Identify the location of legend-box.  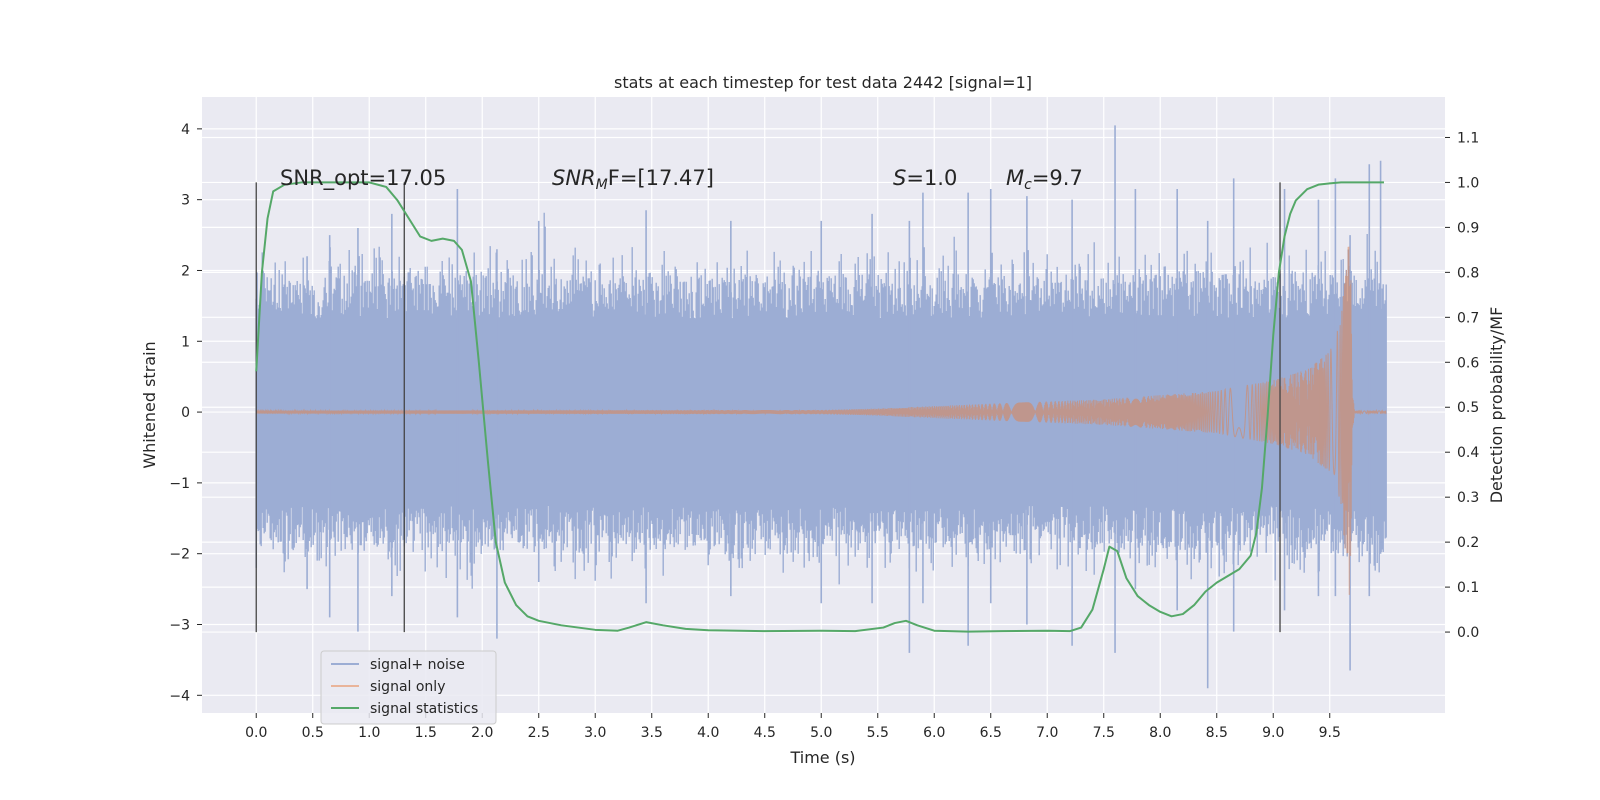
(408, 687).